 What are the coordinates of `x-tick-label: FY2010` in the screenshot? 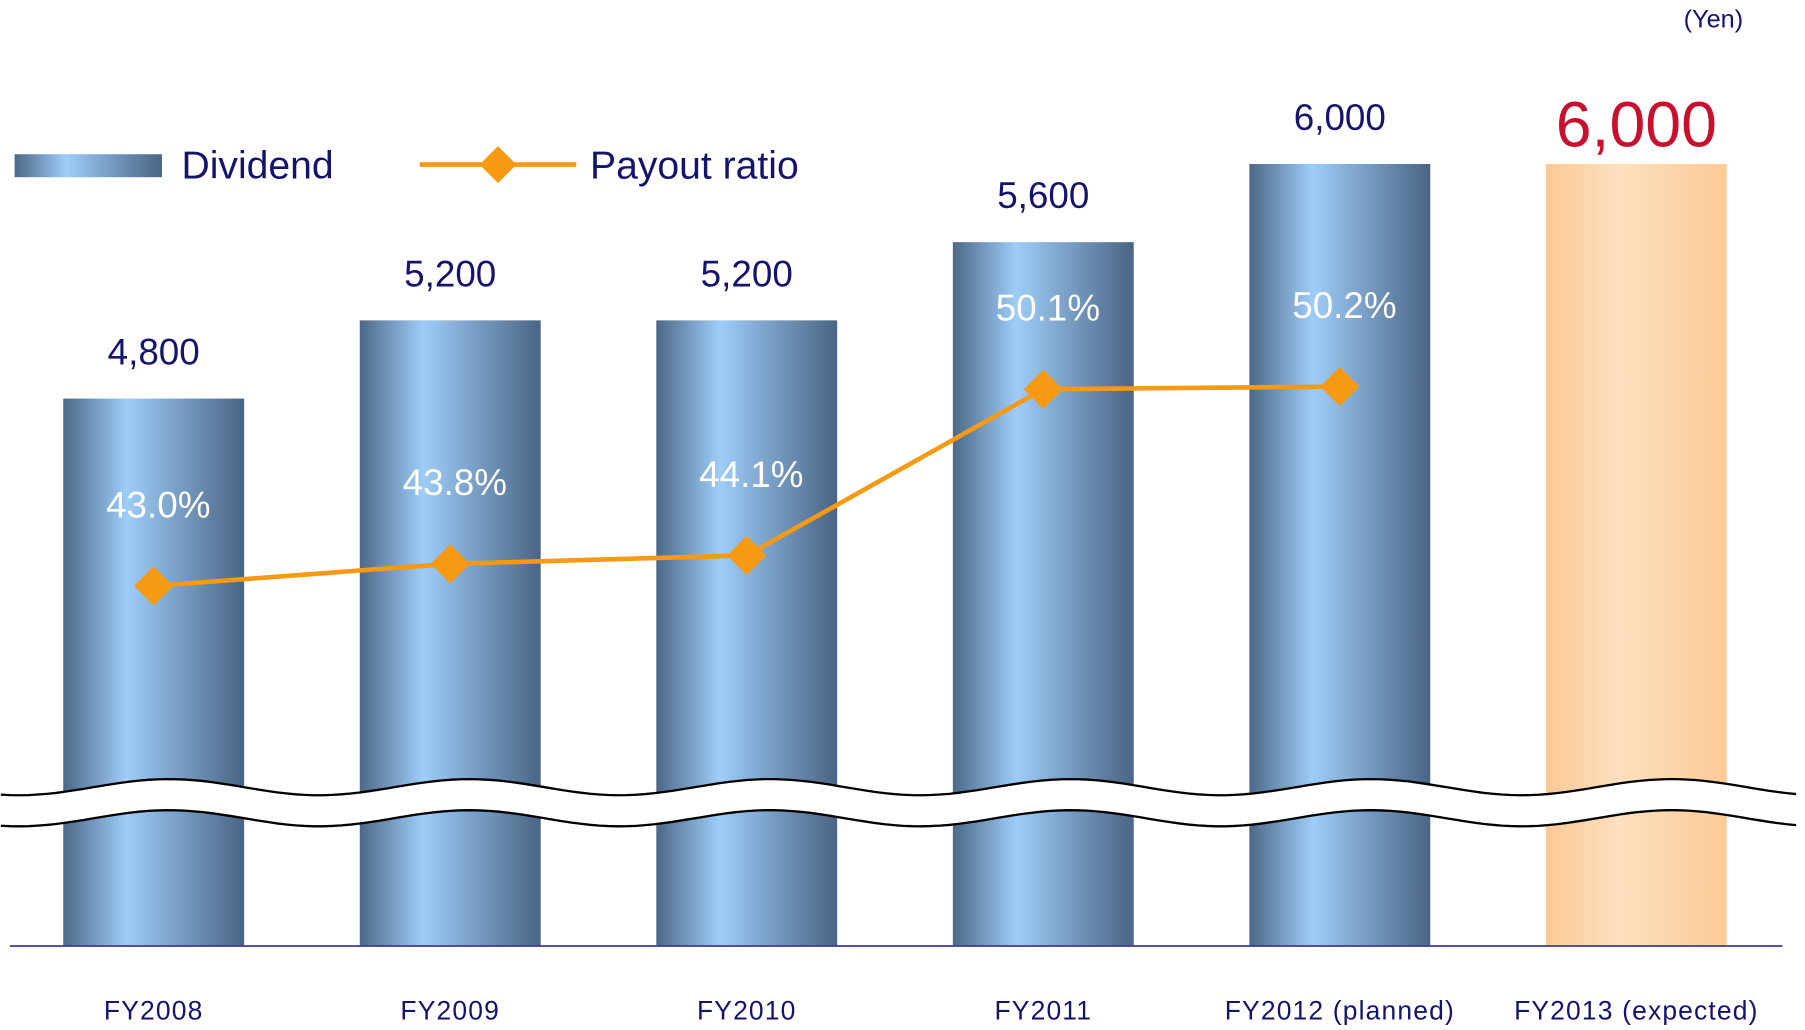 It's located at (747, 1011).